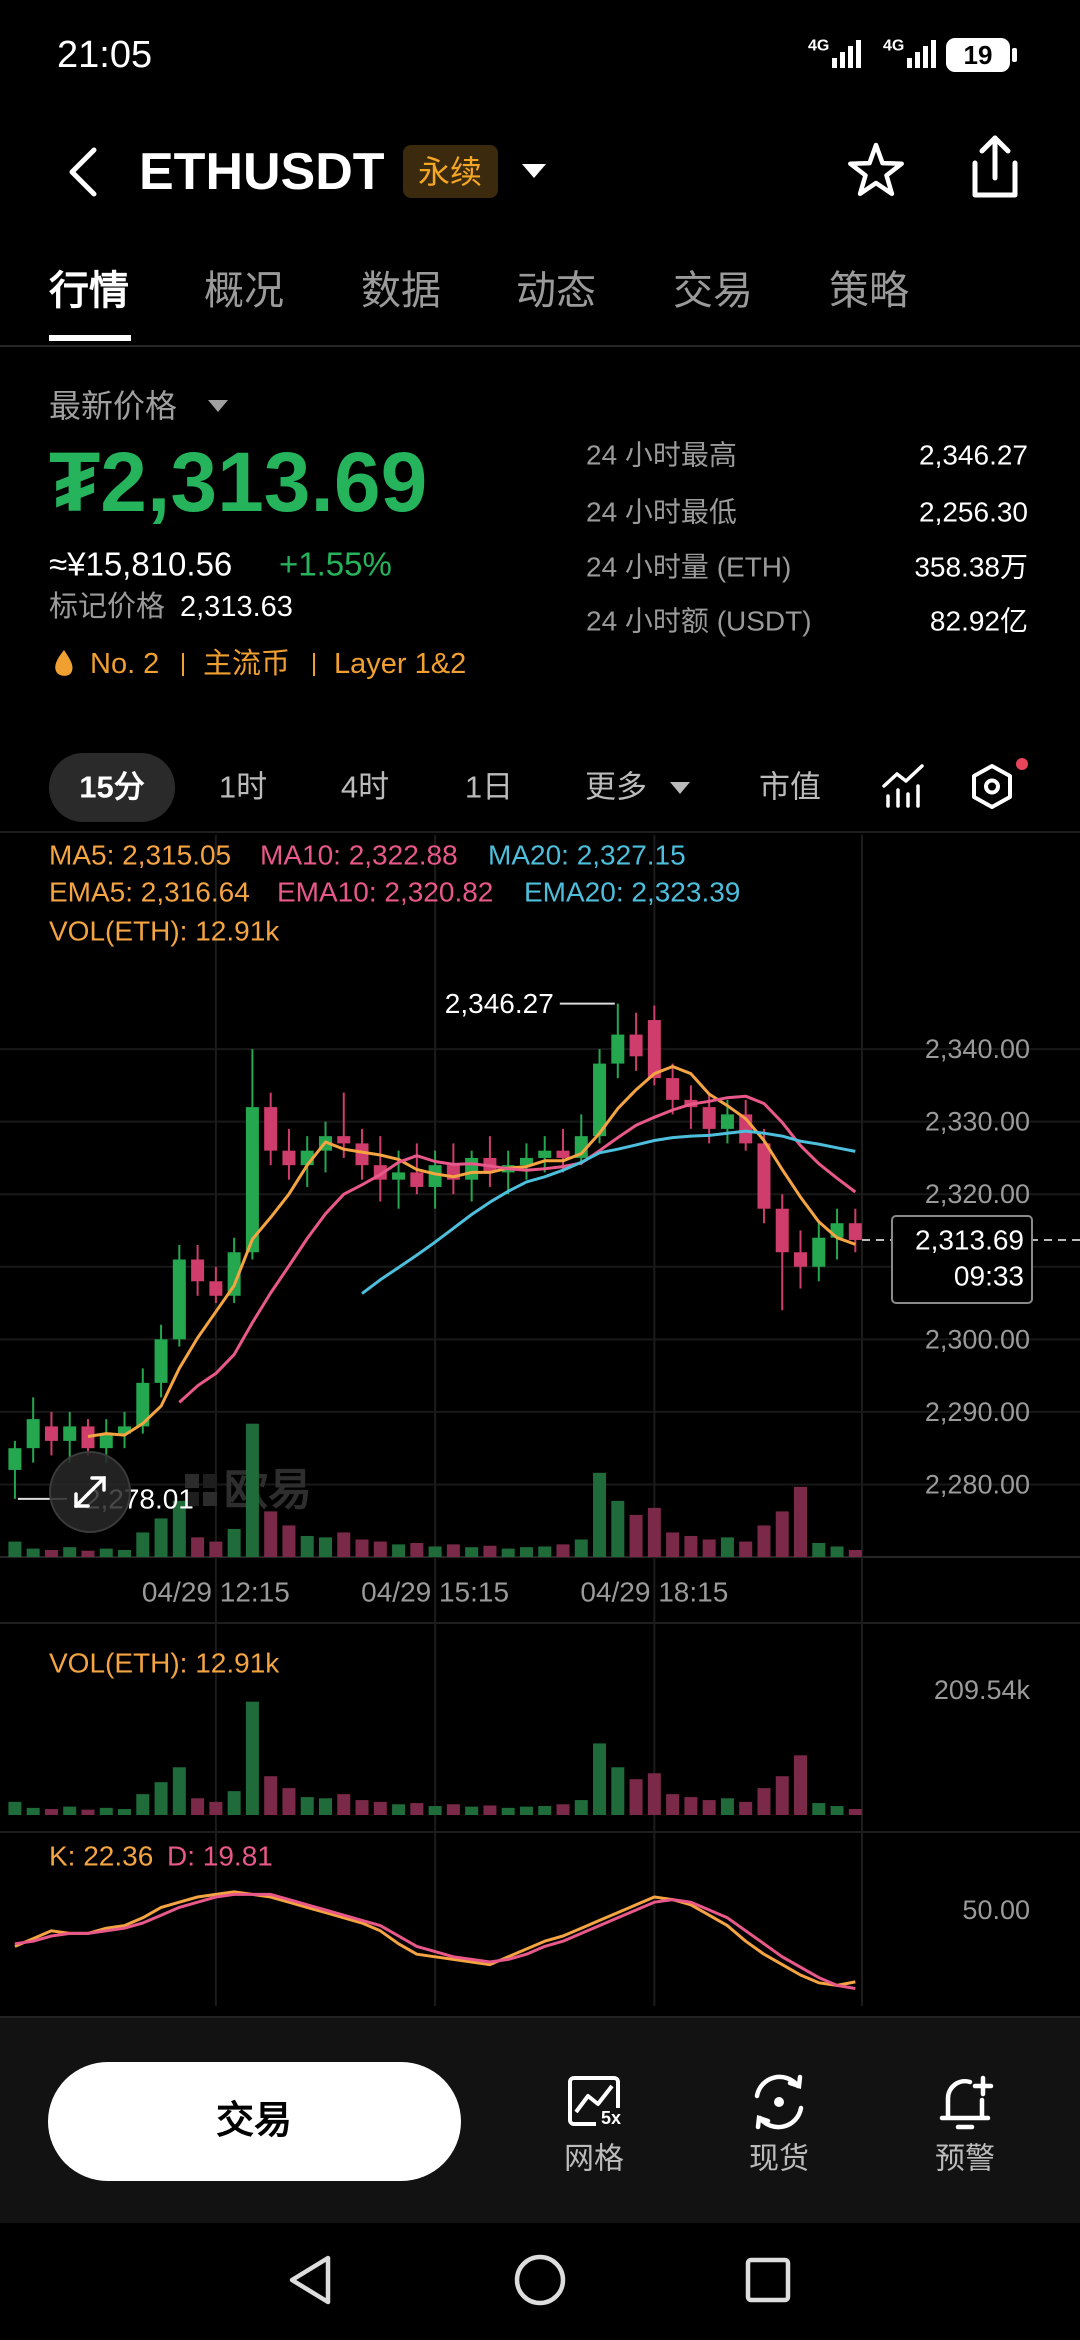  Describe the element at coordinates (616, 787) in the screenshot. I see `interval-more: 更多` at that location.